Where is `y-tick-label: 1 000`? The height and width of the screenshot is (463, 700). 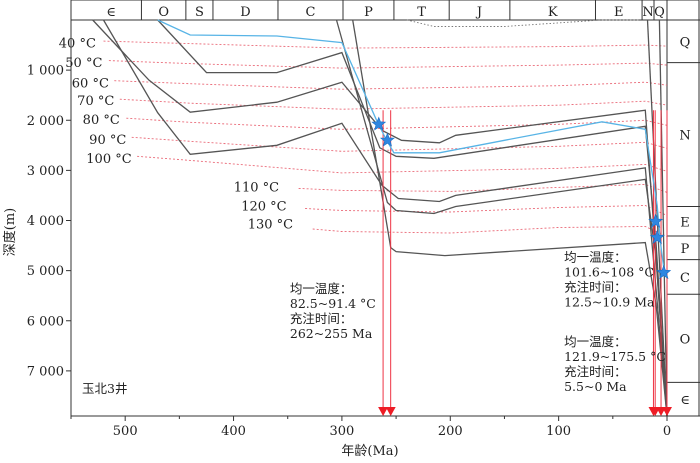 y-tick-label: 1 000 is located at coordinates (45, 71).